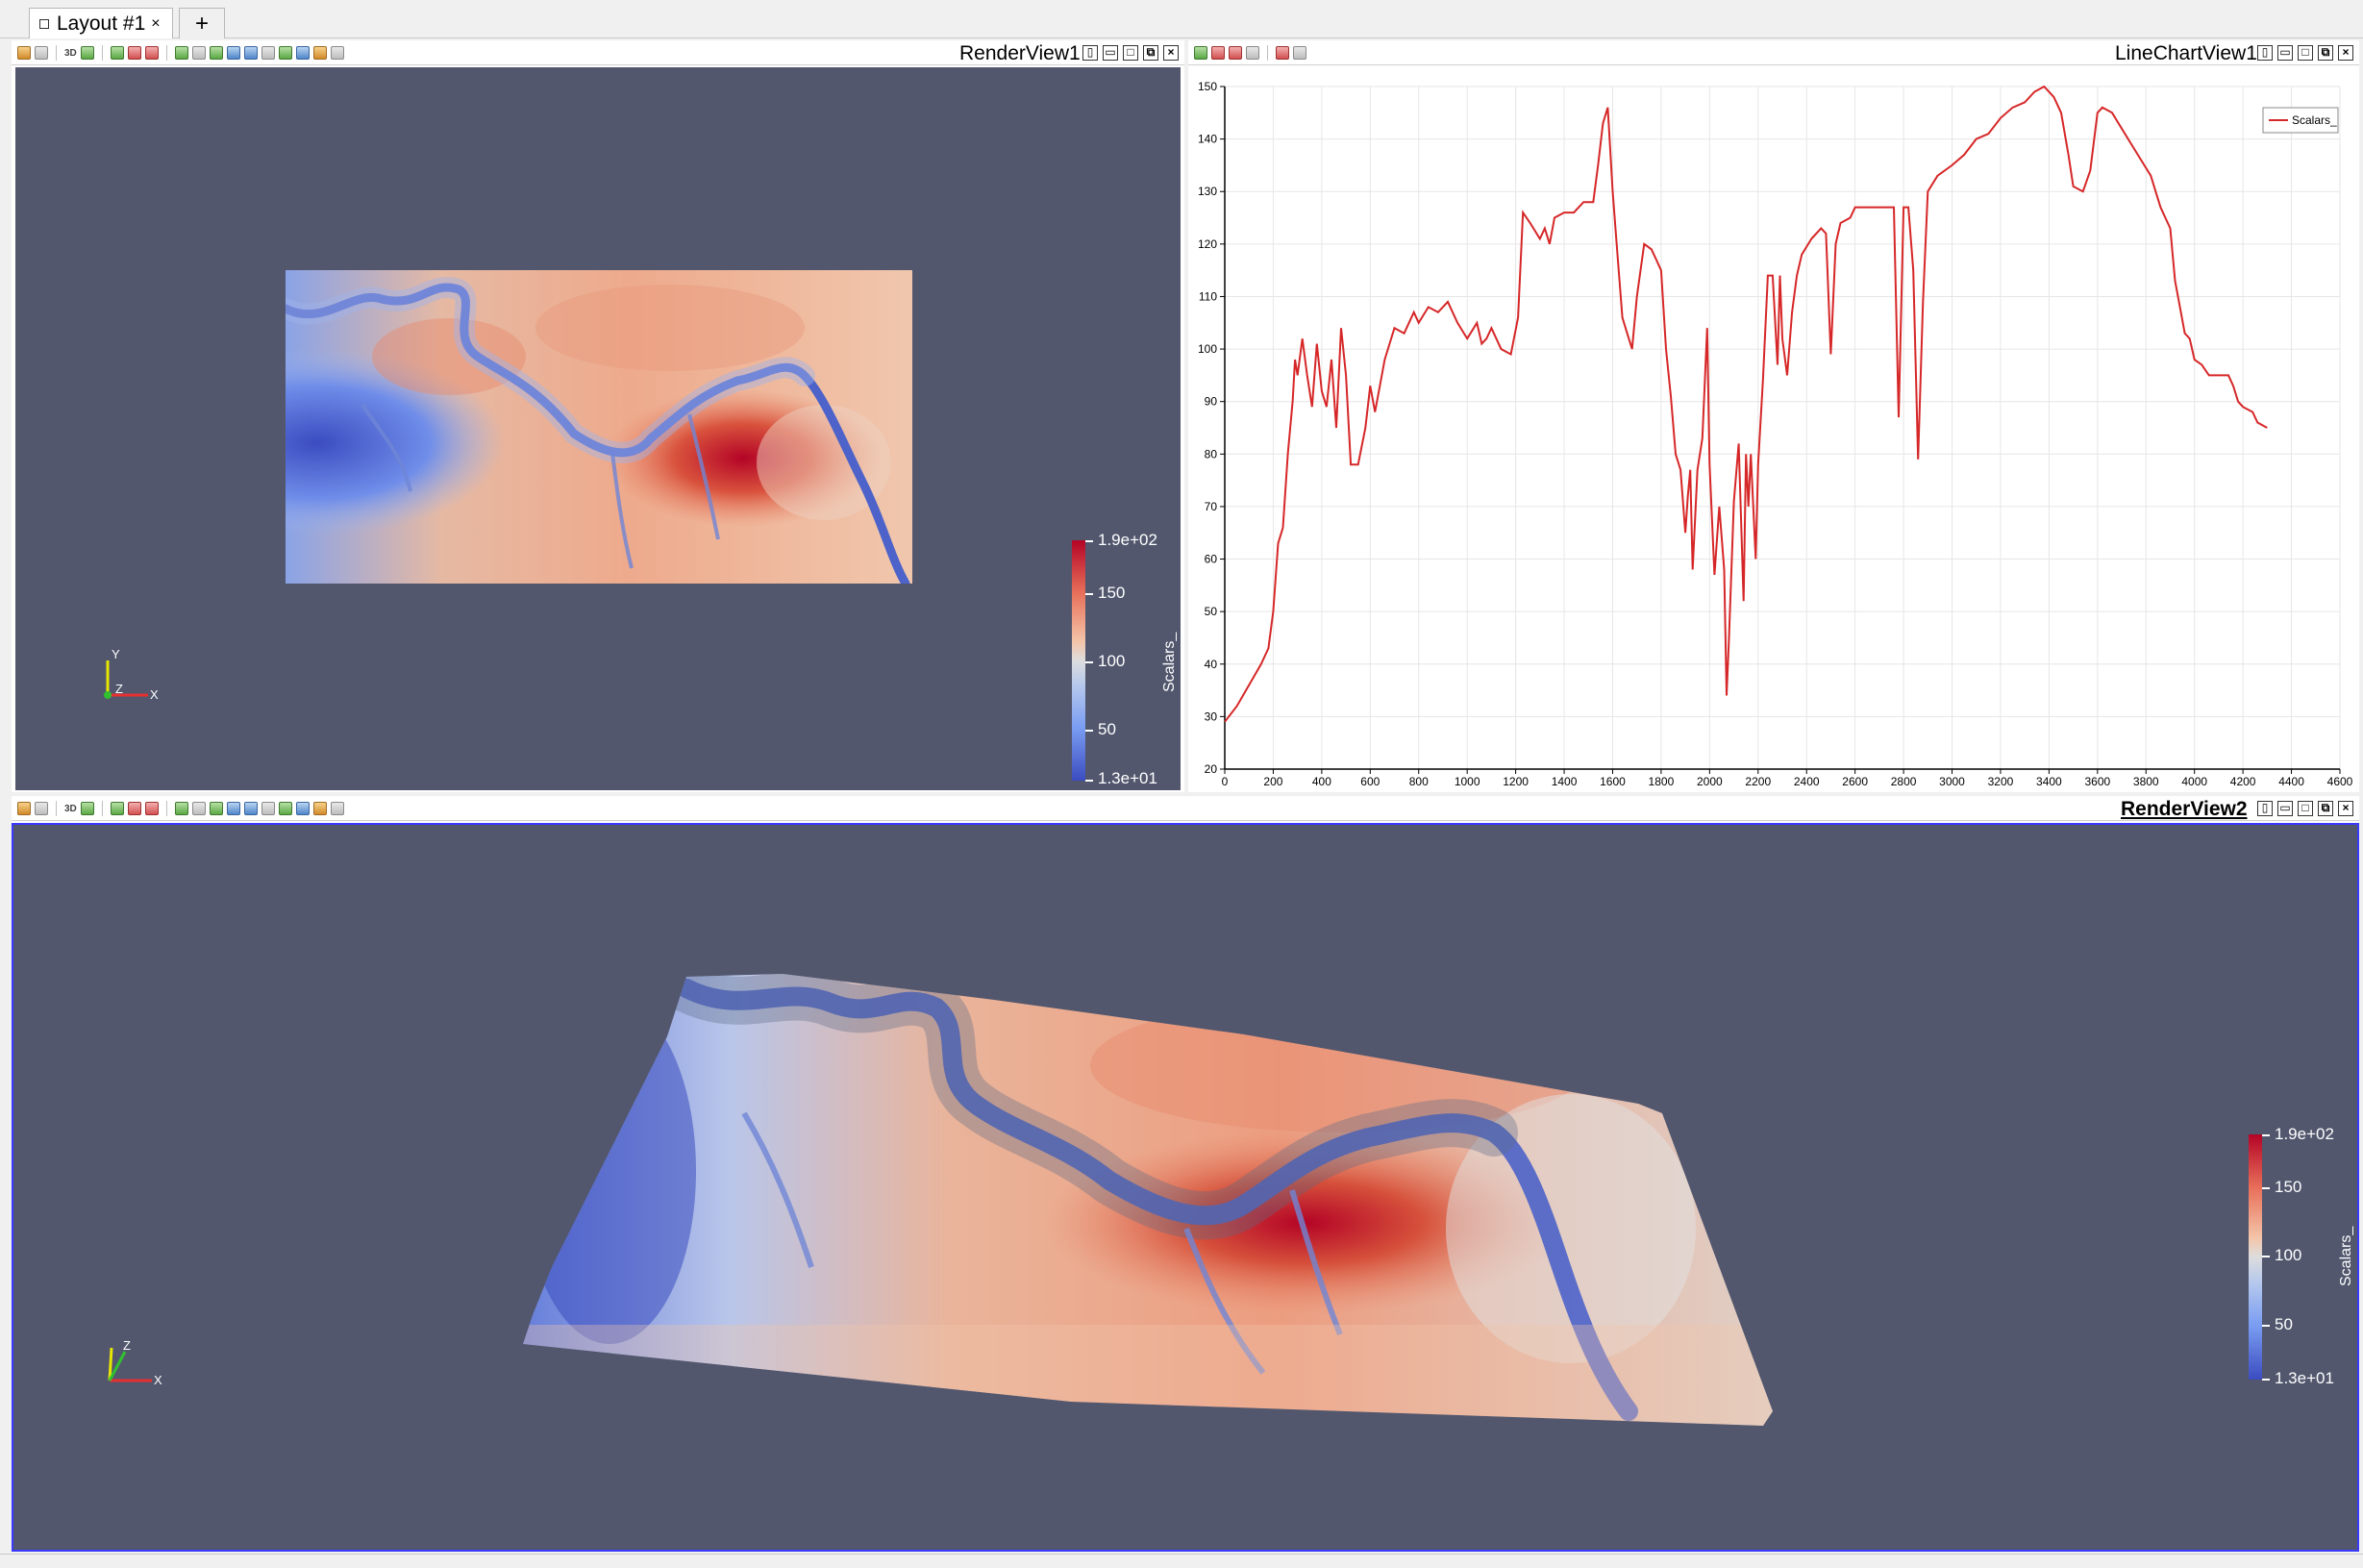  What do you see at coordinates (2284, 1324) in the screenshot?
I see `scalar-bar-2-label-50: 50` at bounding box center [2284, 1324].